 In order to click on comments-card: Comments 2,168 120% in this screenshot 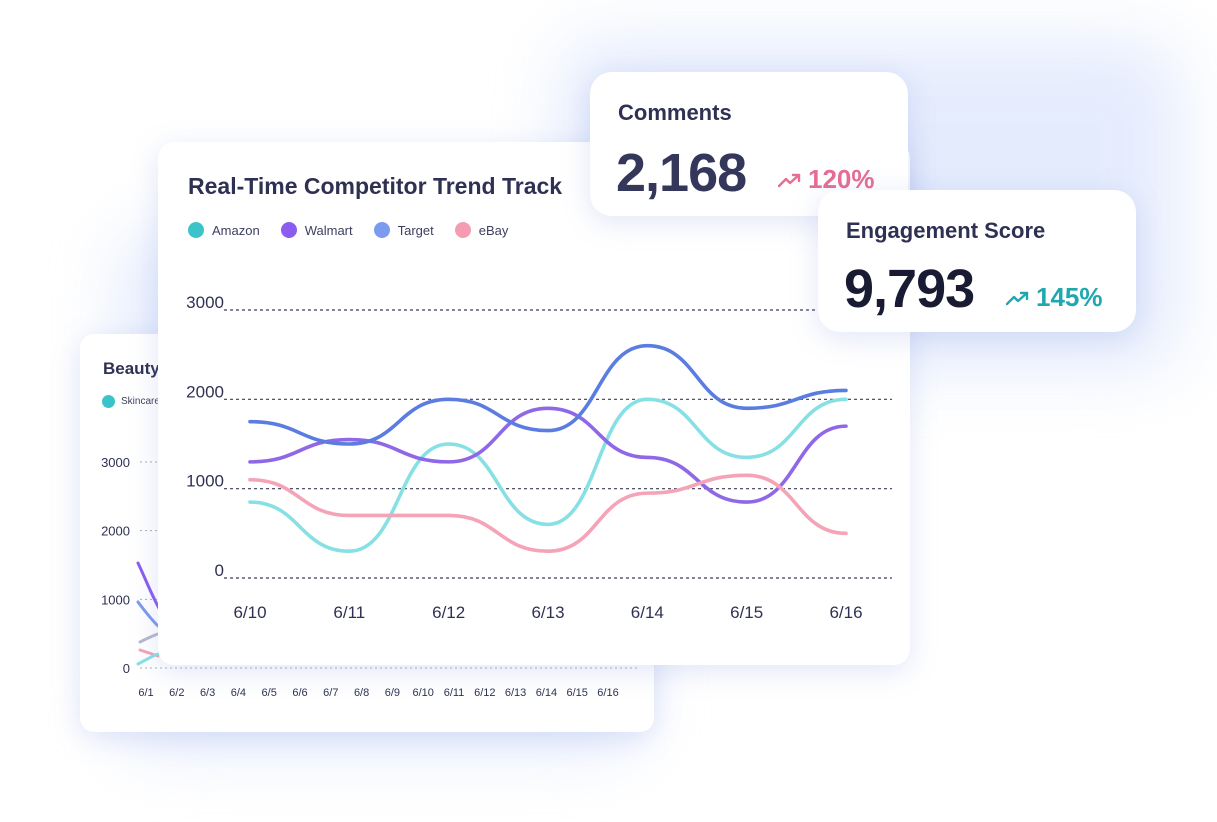, I will do `click(749, 144)`.